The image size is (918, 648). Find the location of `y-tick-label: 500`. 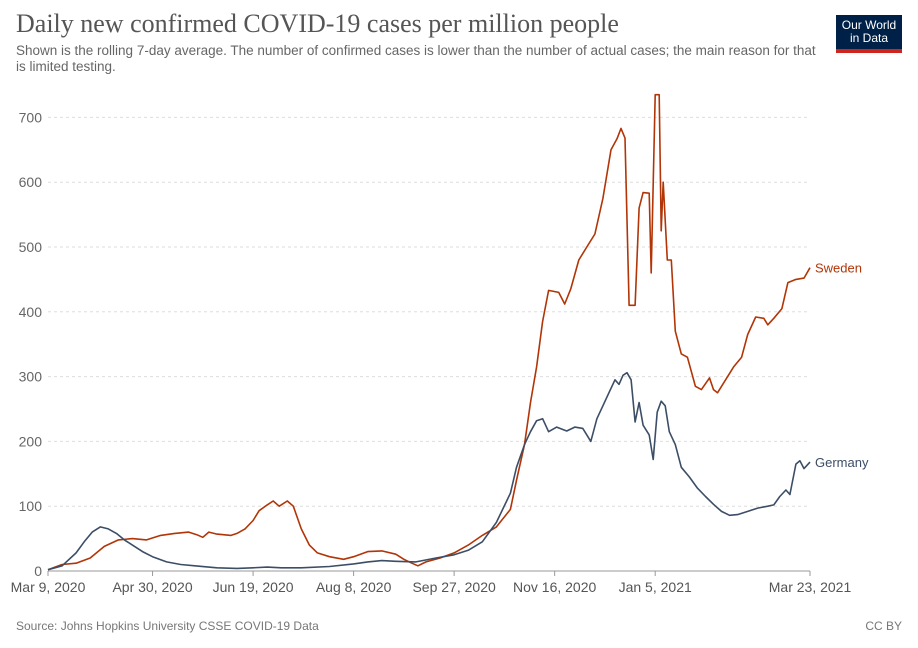

y-tick-label: 500 is located at coordinates (31, 247).